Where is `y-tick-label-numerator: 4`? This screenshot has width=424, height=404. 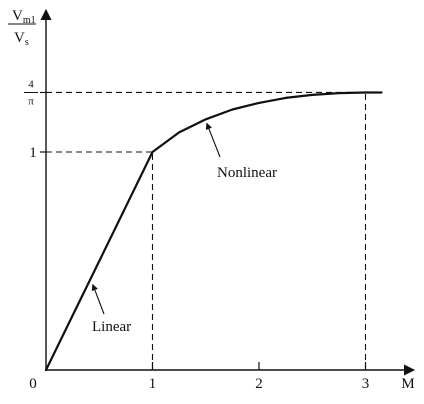
y-tick-label-numerator: 4 is located at coordinates (31, 84).